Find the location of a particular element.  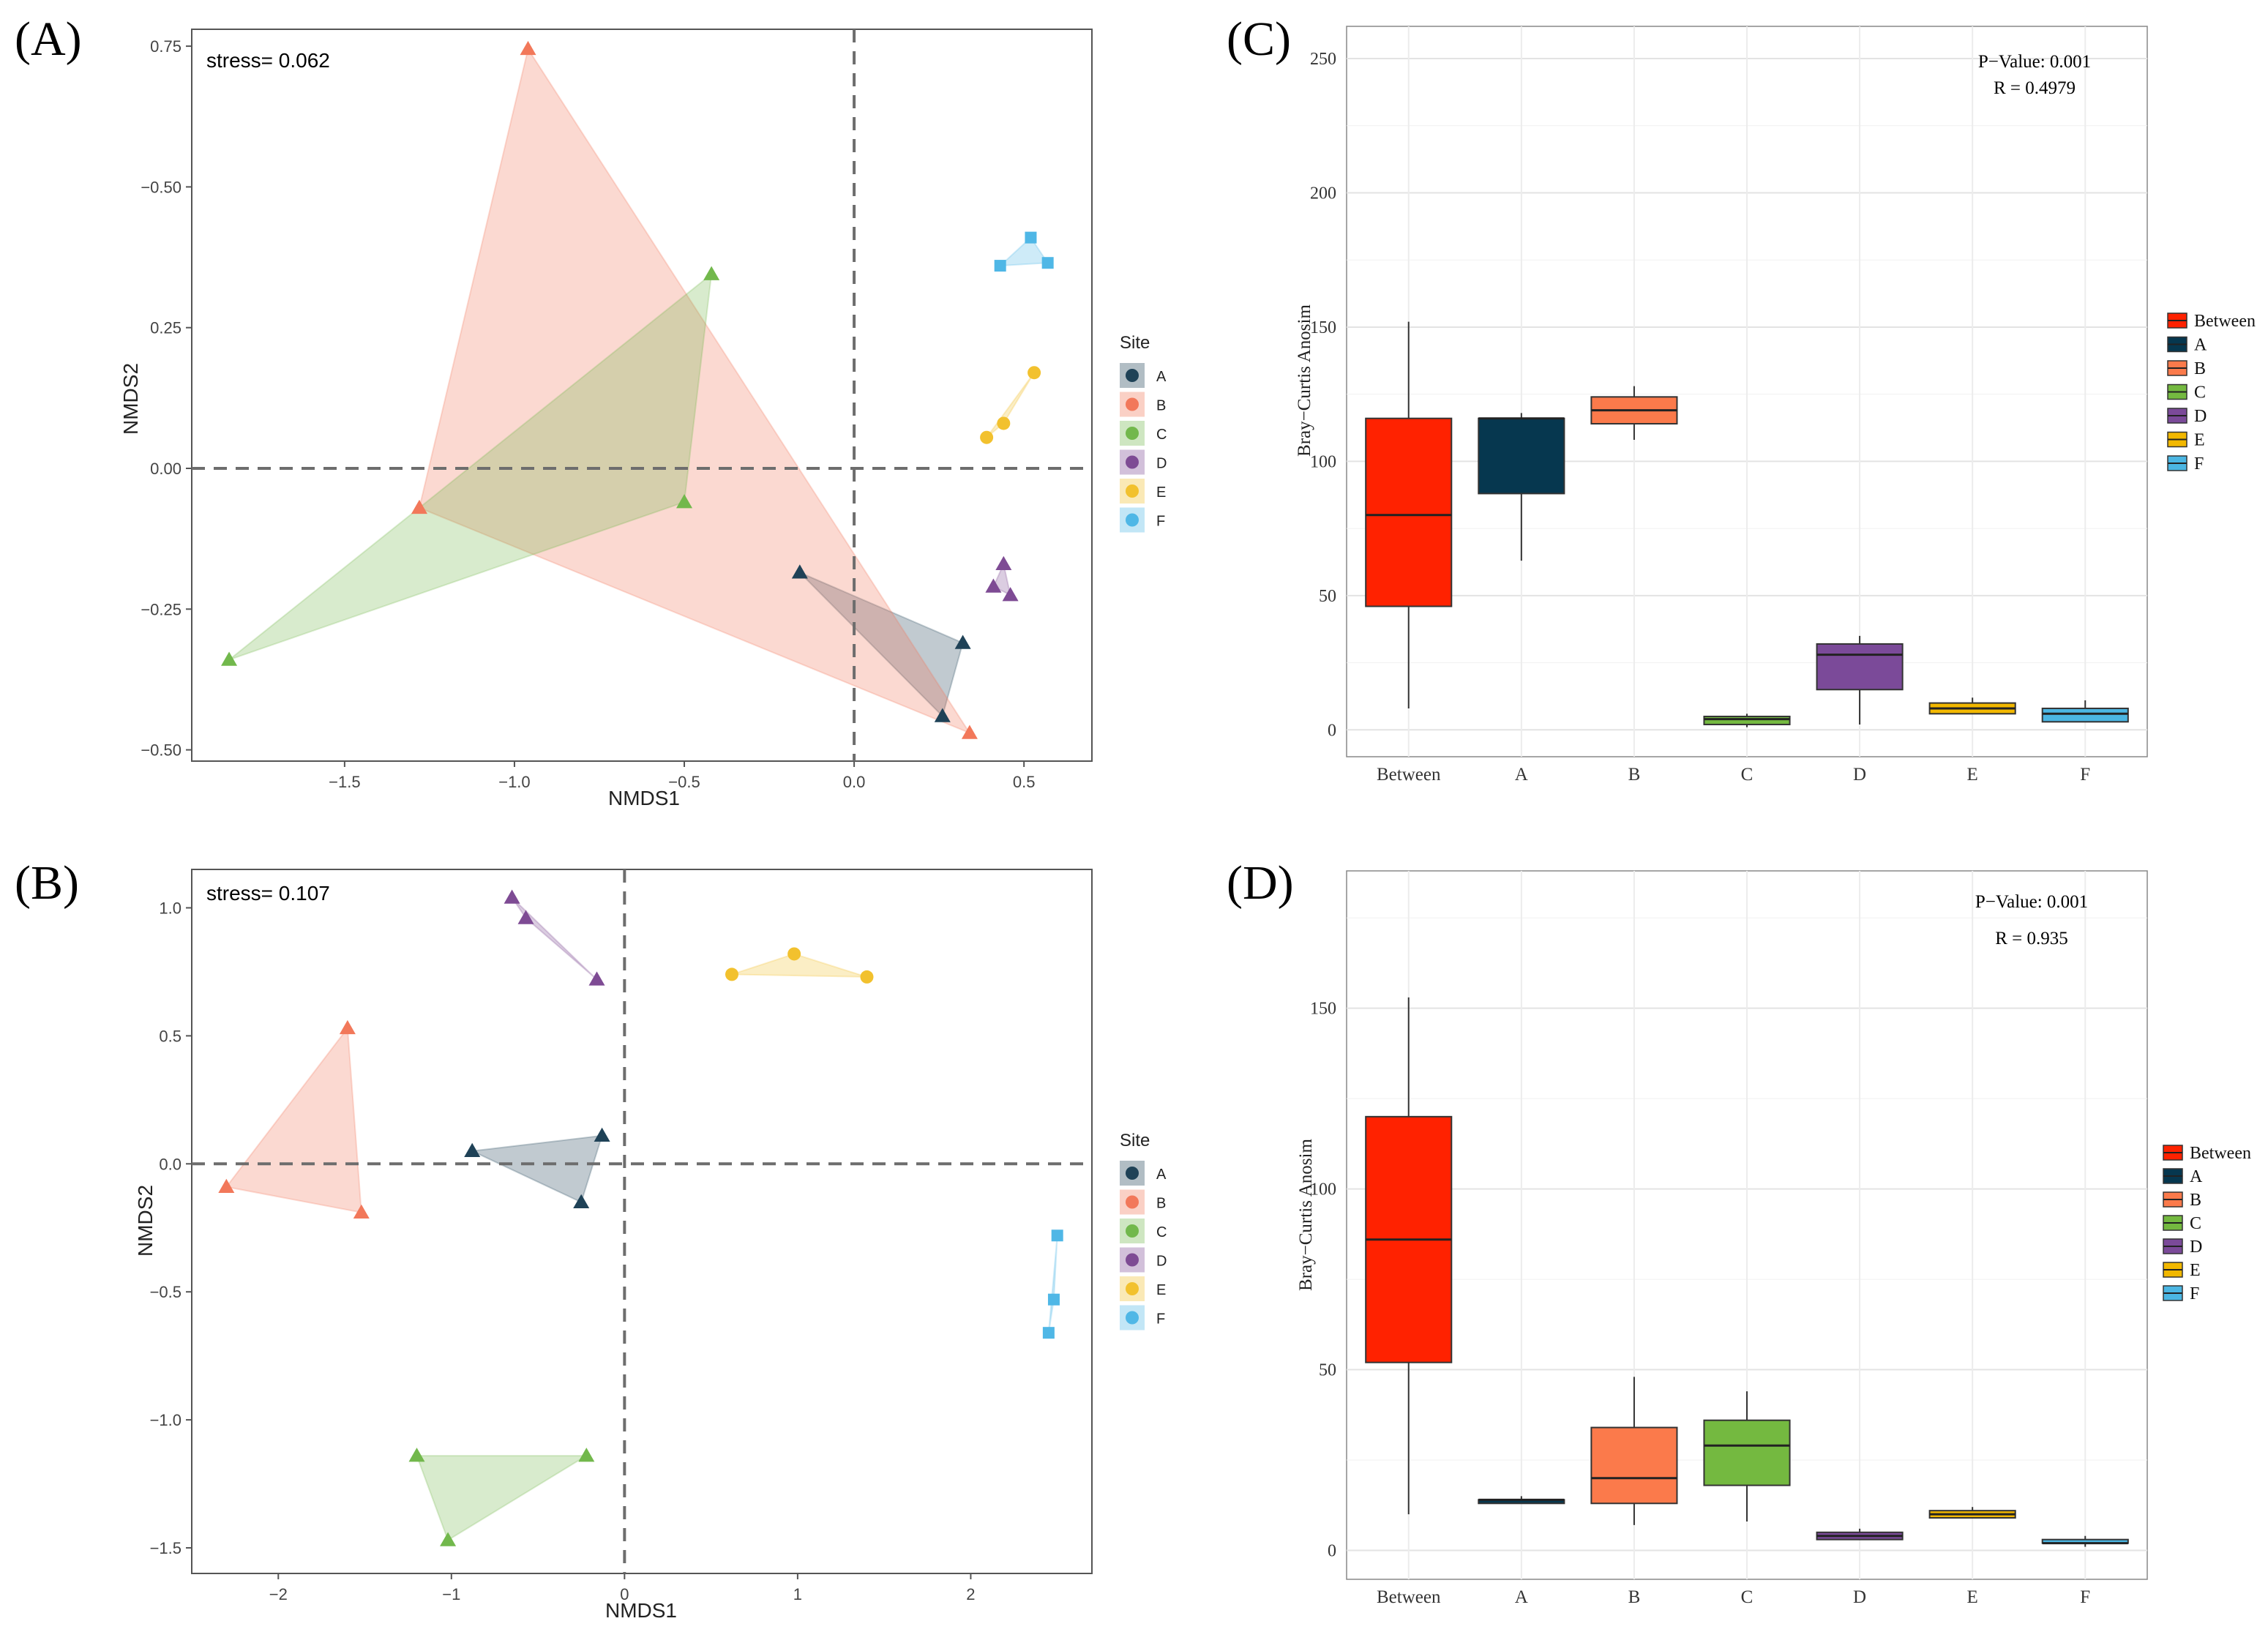

panel-a-stress: stress= 0.062 is located at coordinates (268, 60).